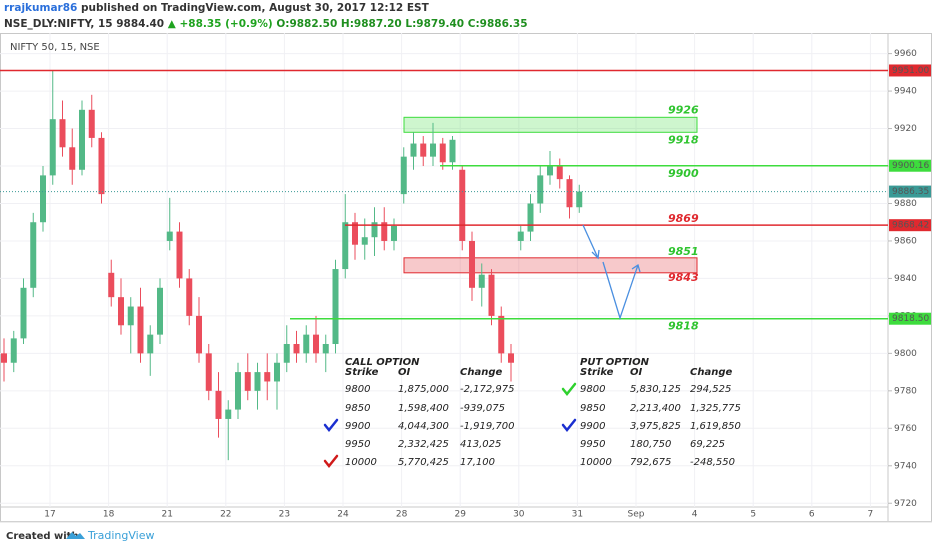  I want to click on last: 9884.40, so click(140, 24).